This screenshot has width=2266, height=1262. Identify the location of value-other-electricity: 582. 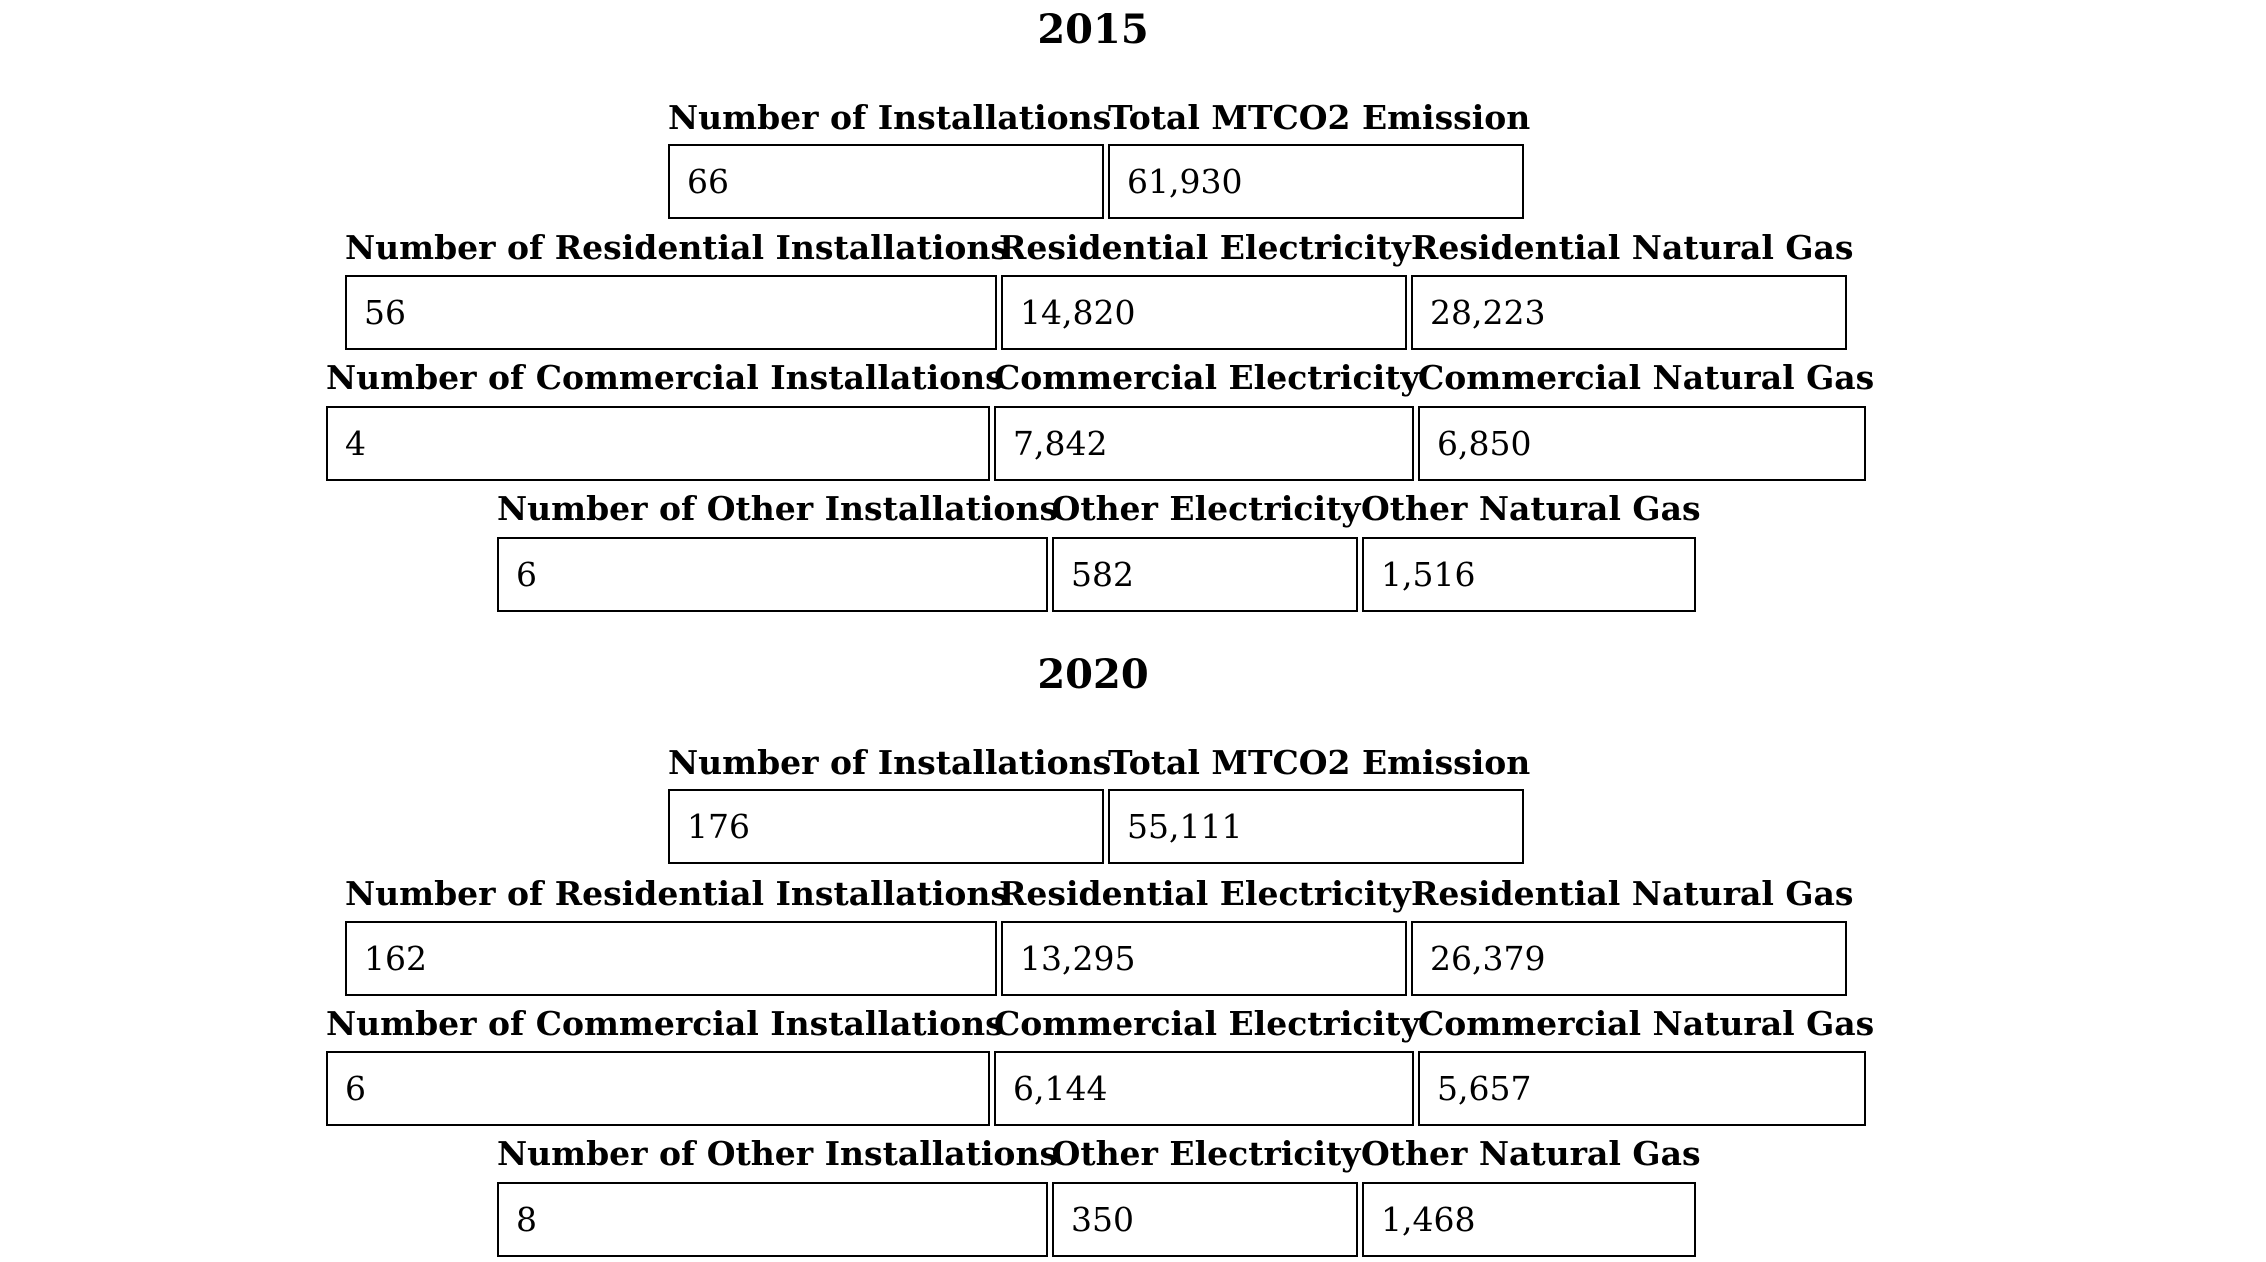
(1205, 574).